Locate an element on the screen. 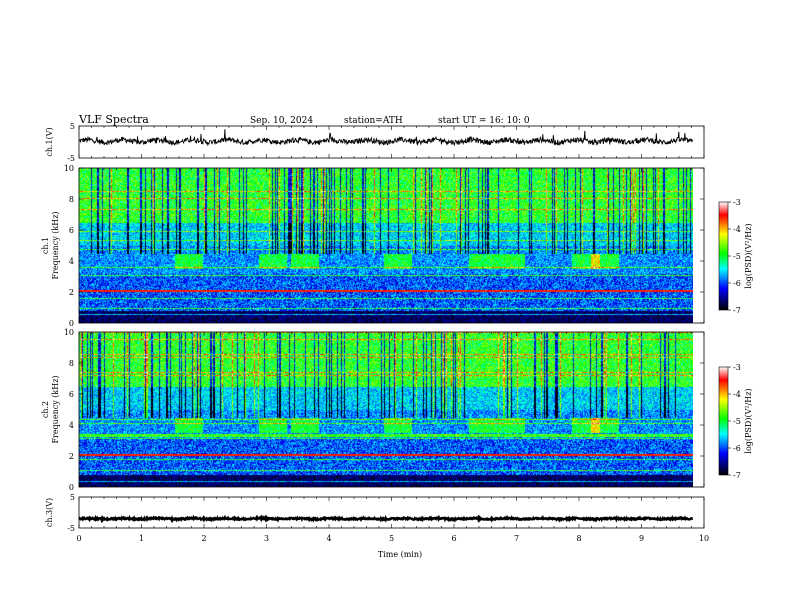 This screenshot has width=792, height=612. x-axis-label: Time (min) is located at coordinates (400, 554).